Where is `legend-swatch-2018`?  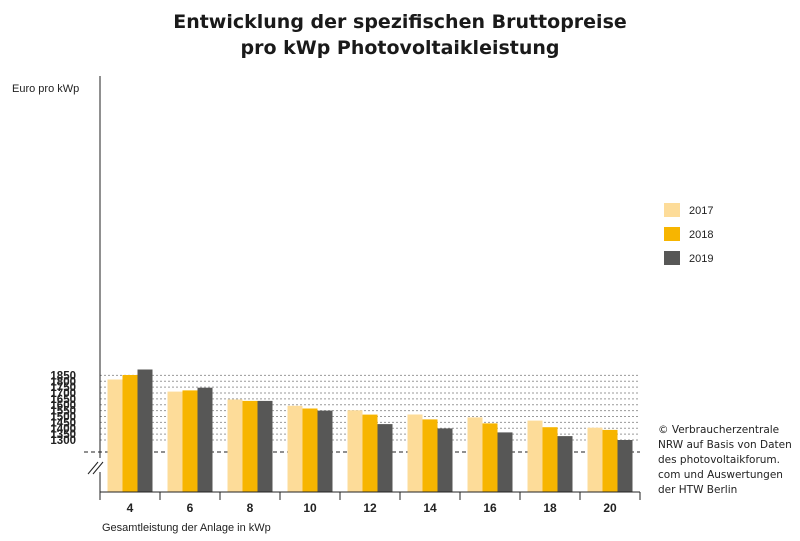
legend-swatch-2018 is located at coordinates (672, 234).